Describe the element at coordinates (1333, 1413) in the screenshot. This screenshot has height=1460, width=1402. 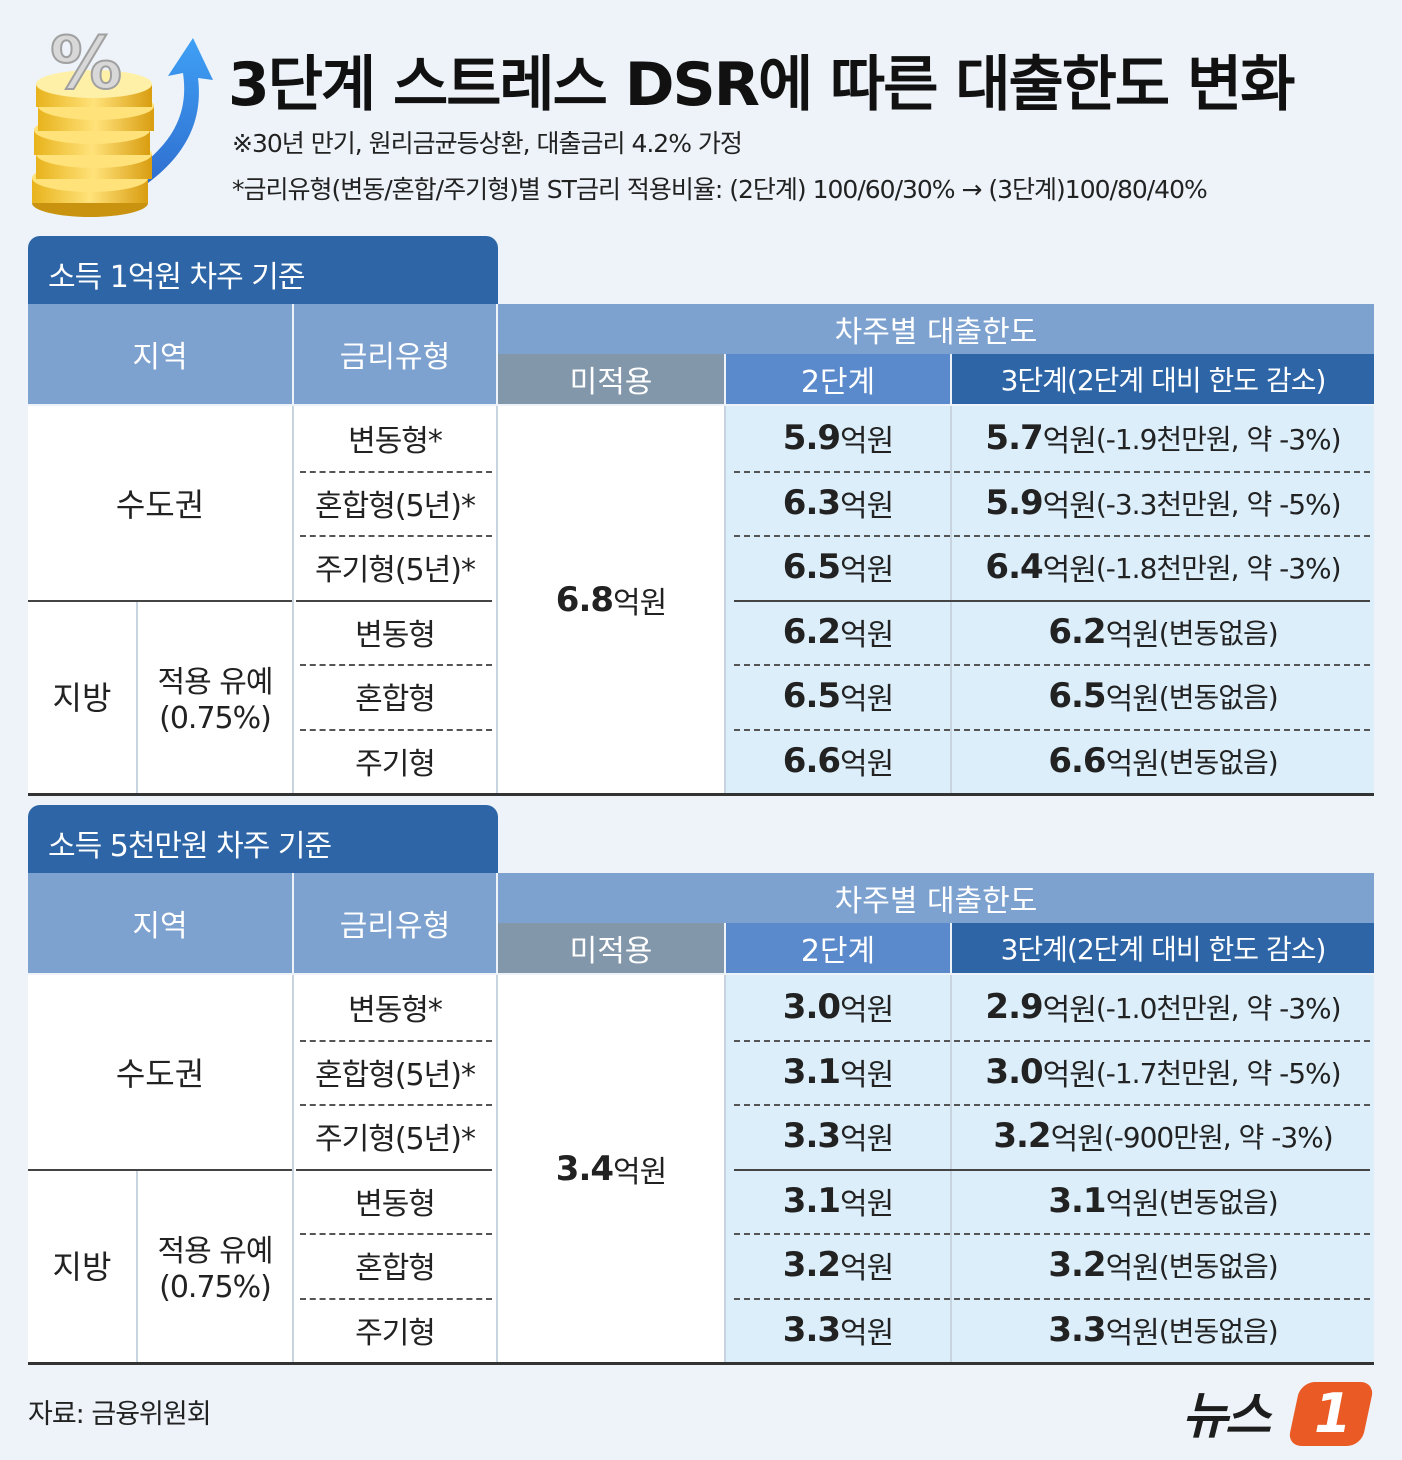
I see `logo-mark: 1` at that location.